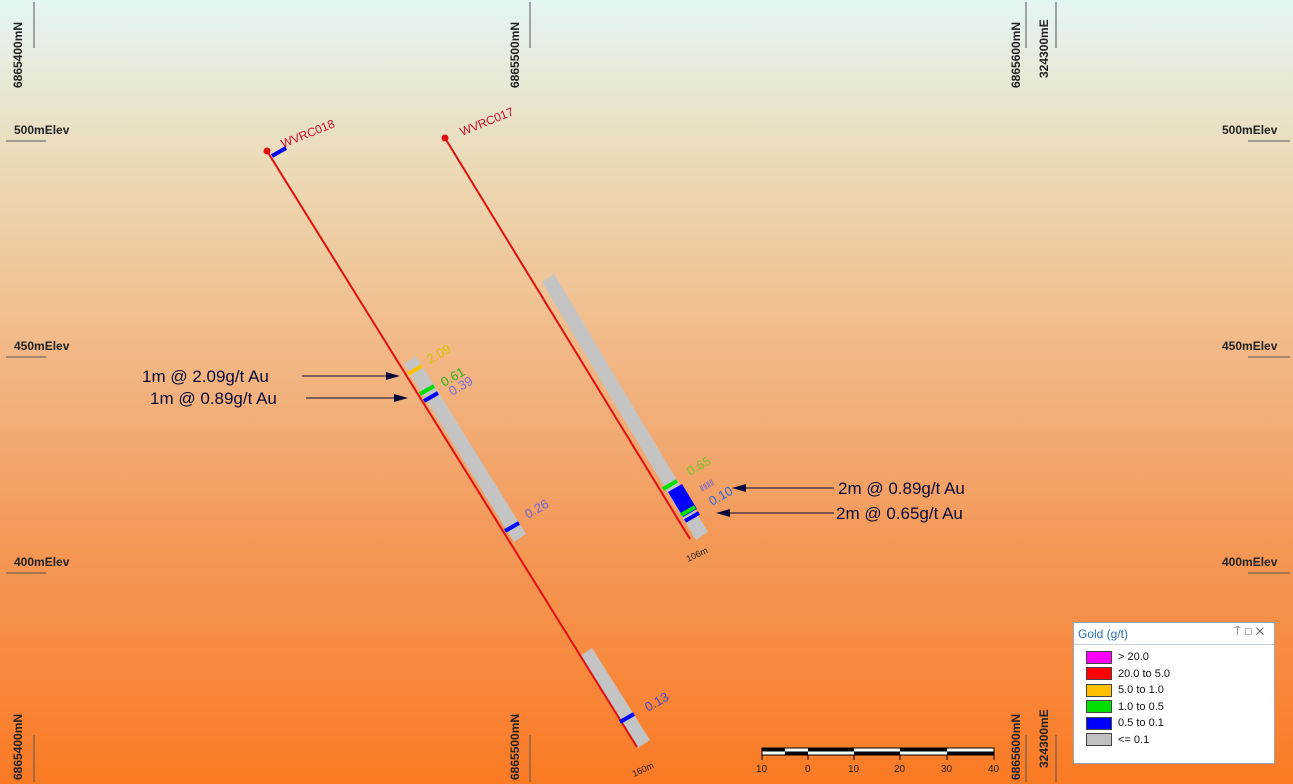 Image resolution: width=1293 pixels, height=784 pixels. I want to click on hole-name-label: WVRC018, so click(308, 133).